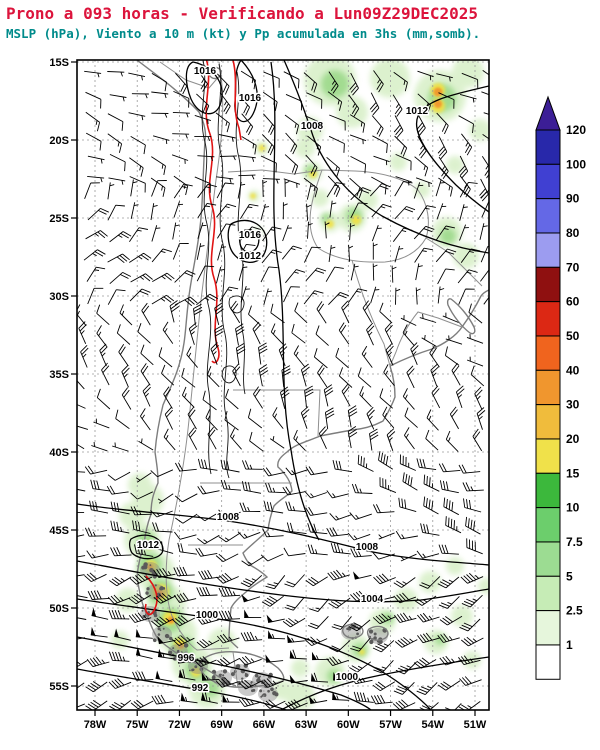 The height and width of the screenshot is (750, 600). I want to click on lat-tick-label: 35S, so click(59, 375).